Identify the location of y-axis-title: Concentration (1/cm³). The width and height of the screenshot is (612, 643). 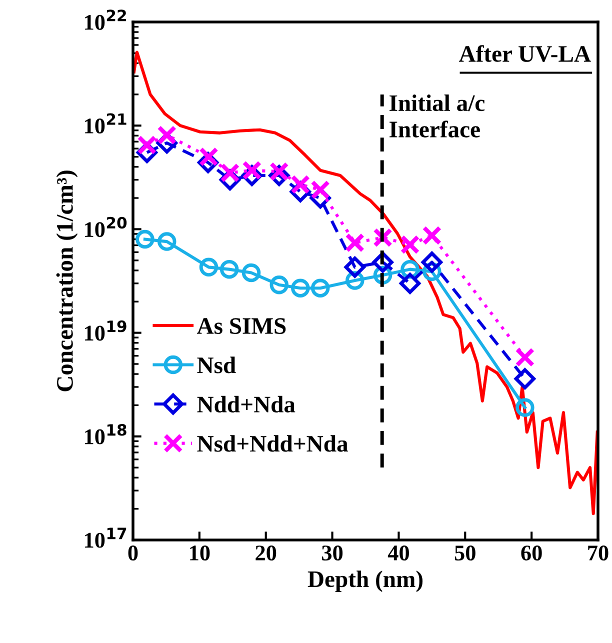
(67, 281).